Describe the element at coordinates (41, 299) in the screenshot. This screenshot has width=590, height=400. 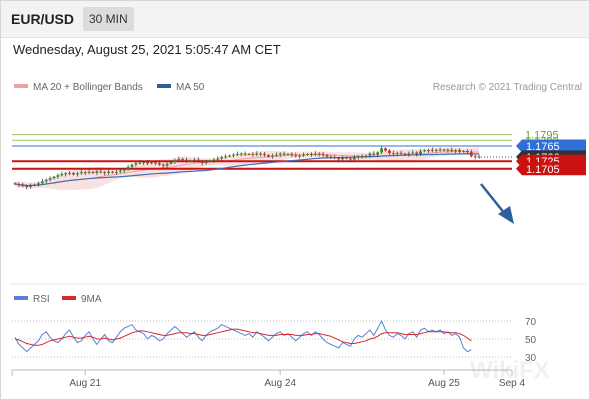
I see `legend-rsi-label: RSI` at that location.